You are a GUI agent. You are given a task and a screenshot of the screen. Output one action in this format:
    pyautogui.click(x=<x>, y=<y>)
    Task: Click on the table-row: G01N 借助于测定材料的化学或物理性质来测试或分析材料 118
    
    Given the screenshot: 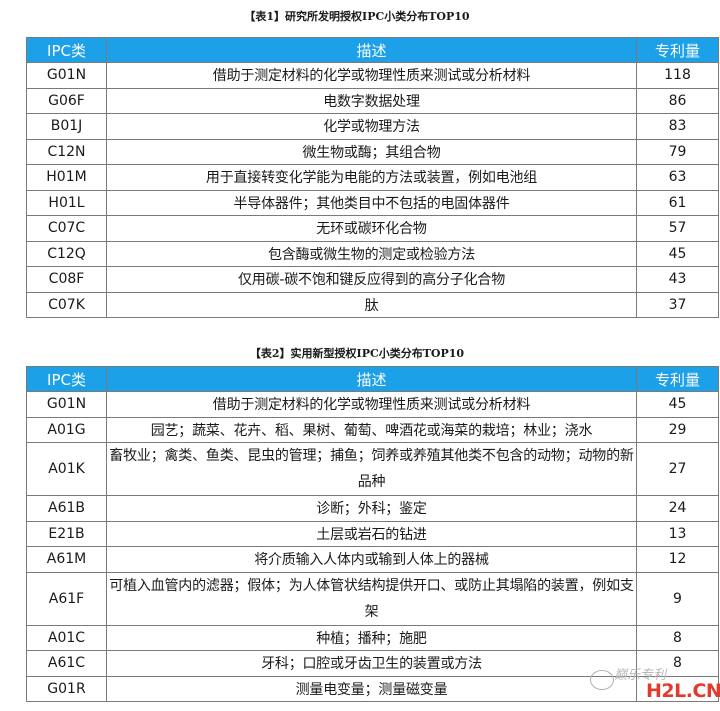 What is the action you would take?
    pyautogui.click(x=372, y=75)
    